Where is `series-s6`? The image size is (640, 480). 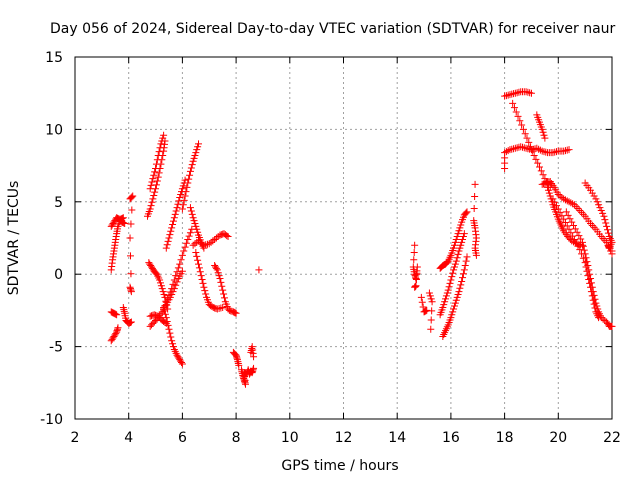
series-s6 is located at coordinates (131, 244).